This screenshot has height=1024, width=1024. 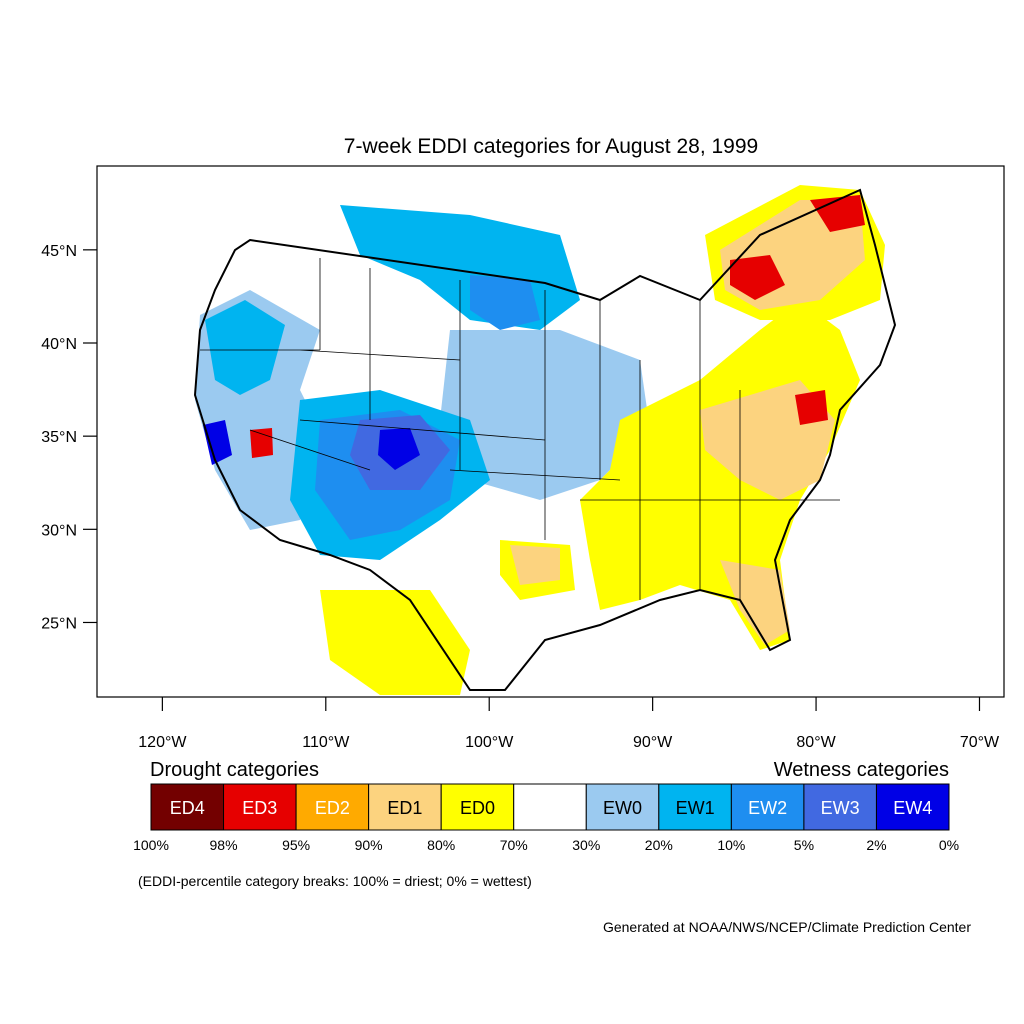 I want to click on wetness-categories-heading: Wetness categories, so click(x=861, y=770).